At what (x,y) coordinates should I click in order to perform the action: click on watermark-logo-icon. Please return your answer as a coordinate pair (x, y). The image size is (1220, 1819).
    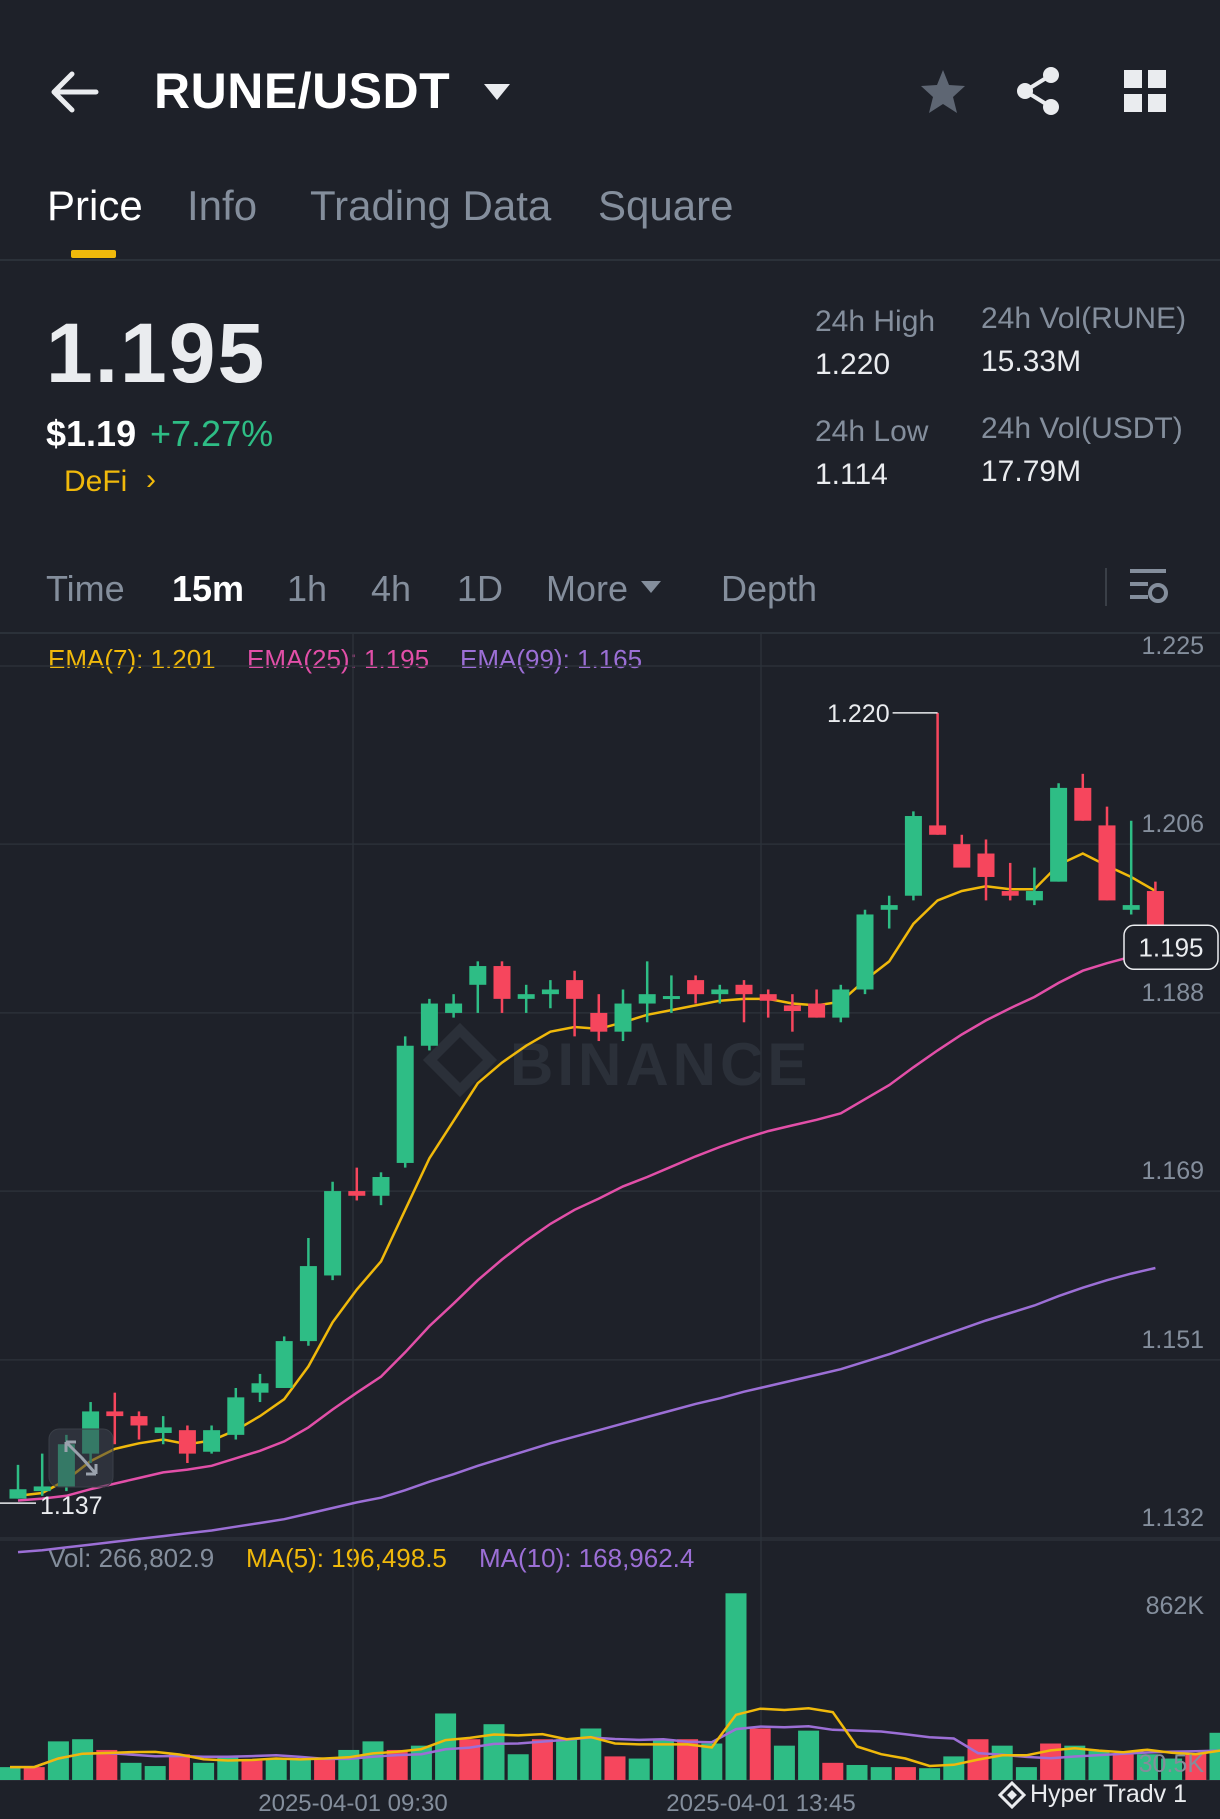
    Looking at the image, I should click on (460, 1060).